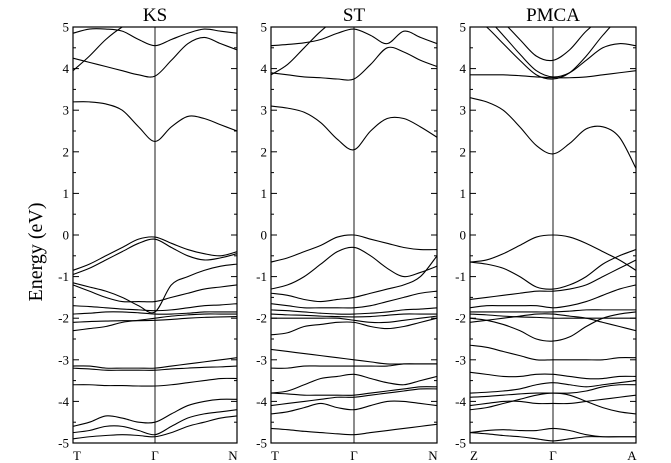 This screenshot has width=671, height=463. What do you see at coordinates (632, 455) in the screenshot?
I see `kpoint-label: A` at bounding box center [632, 455].